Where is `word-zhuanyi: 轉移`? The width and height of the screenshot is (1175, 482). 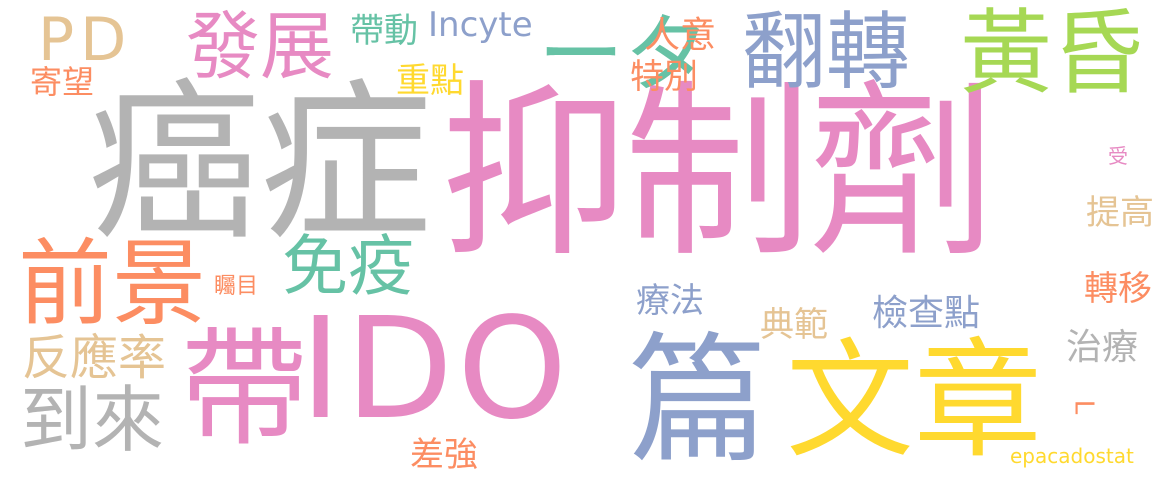 word-zhuanyi: 轉移 is located at coordinates (1118, 289).